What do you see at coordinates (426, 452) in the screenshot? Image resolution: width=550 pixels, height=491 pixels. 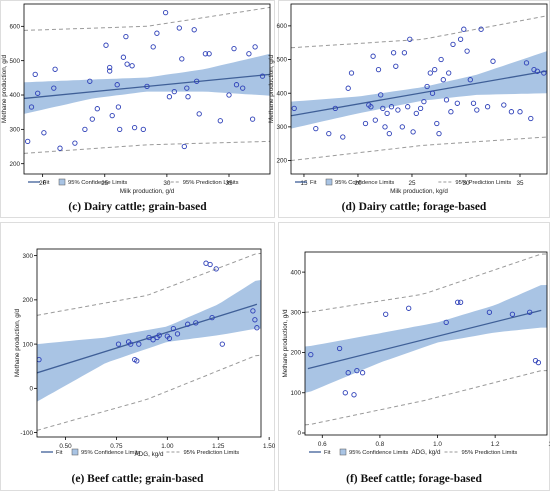 I see `x-axis-label: ADG, kg/d` at bounding box center [426, 452].